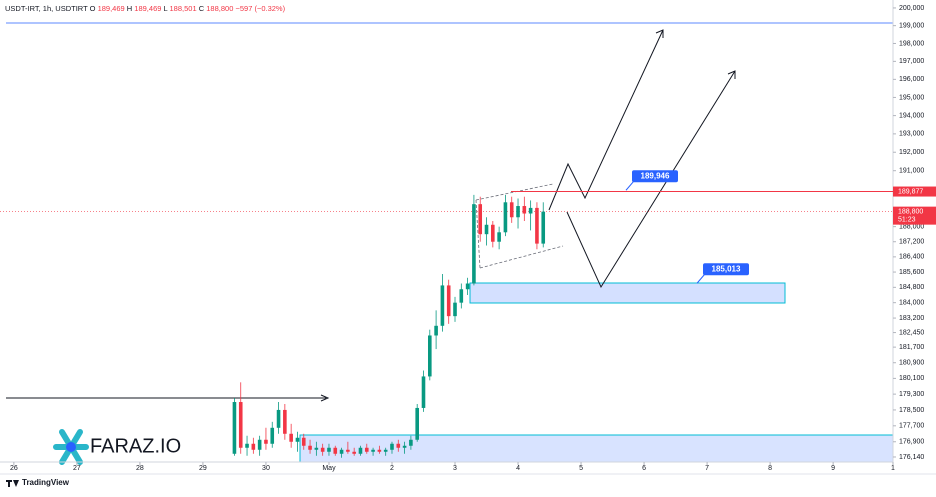 The image size is (936, 497). What do you see at coordinates (12, 483) in the screenshot?
I see `tv-logo` at bounding box center [12, 483].